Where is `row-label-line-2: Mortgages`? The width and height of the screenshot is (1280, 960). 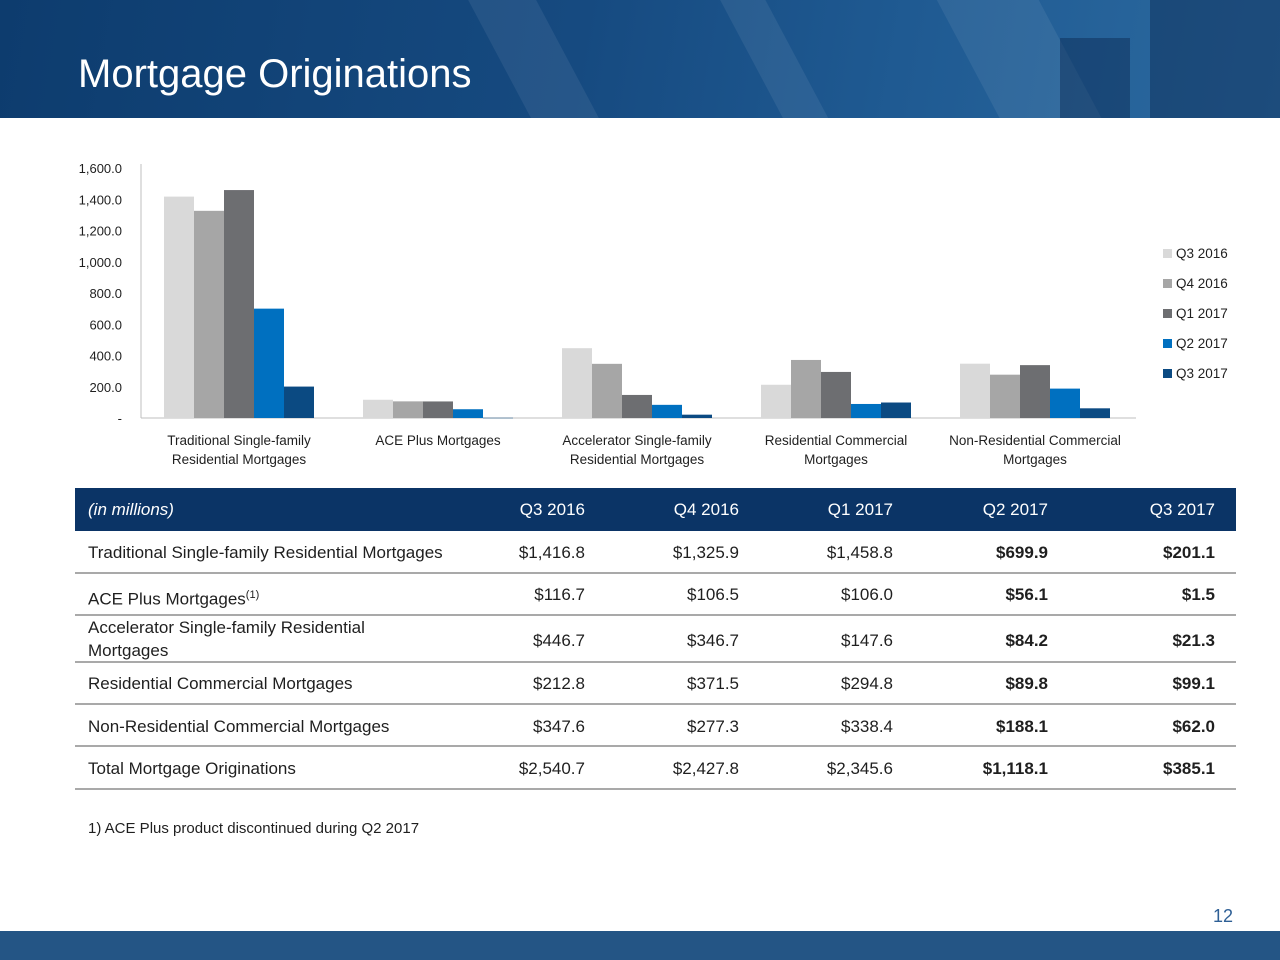 row-label-line-2: Mortgages is located at coordinates (128, 650).